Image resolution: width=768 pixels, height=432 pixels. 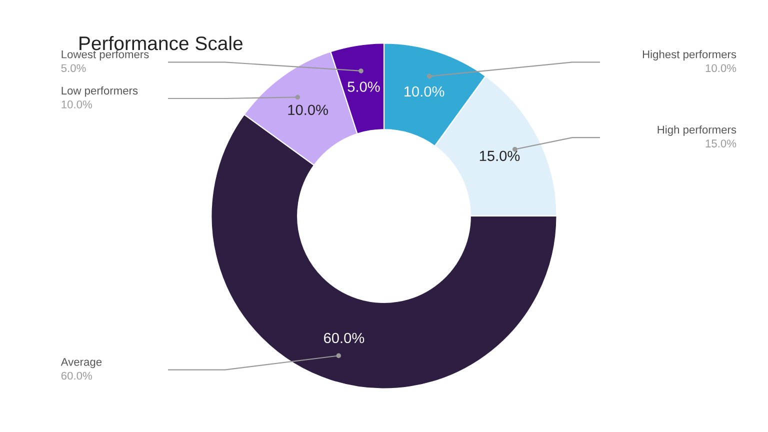 I want to click on data-label: 5.0%, so click(x=364, y=87).